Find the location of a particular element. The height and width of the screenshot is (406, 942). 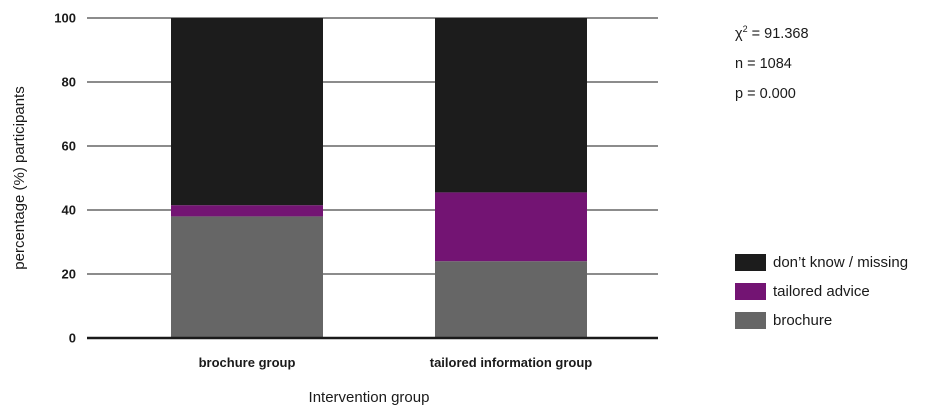

legend-item: brochure is located at coordinates (821, 320).